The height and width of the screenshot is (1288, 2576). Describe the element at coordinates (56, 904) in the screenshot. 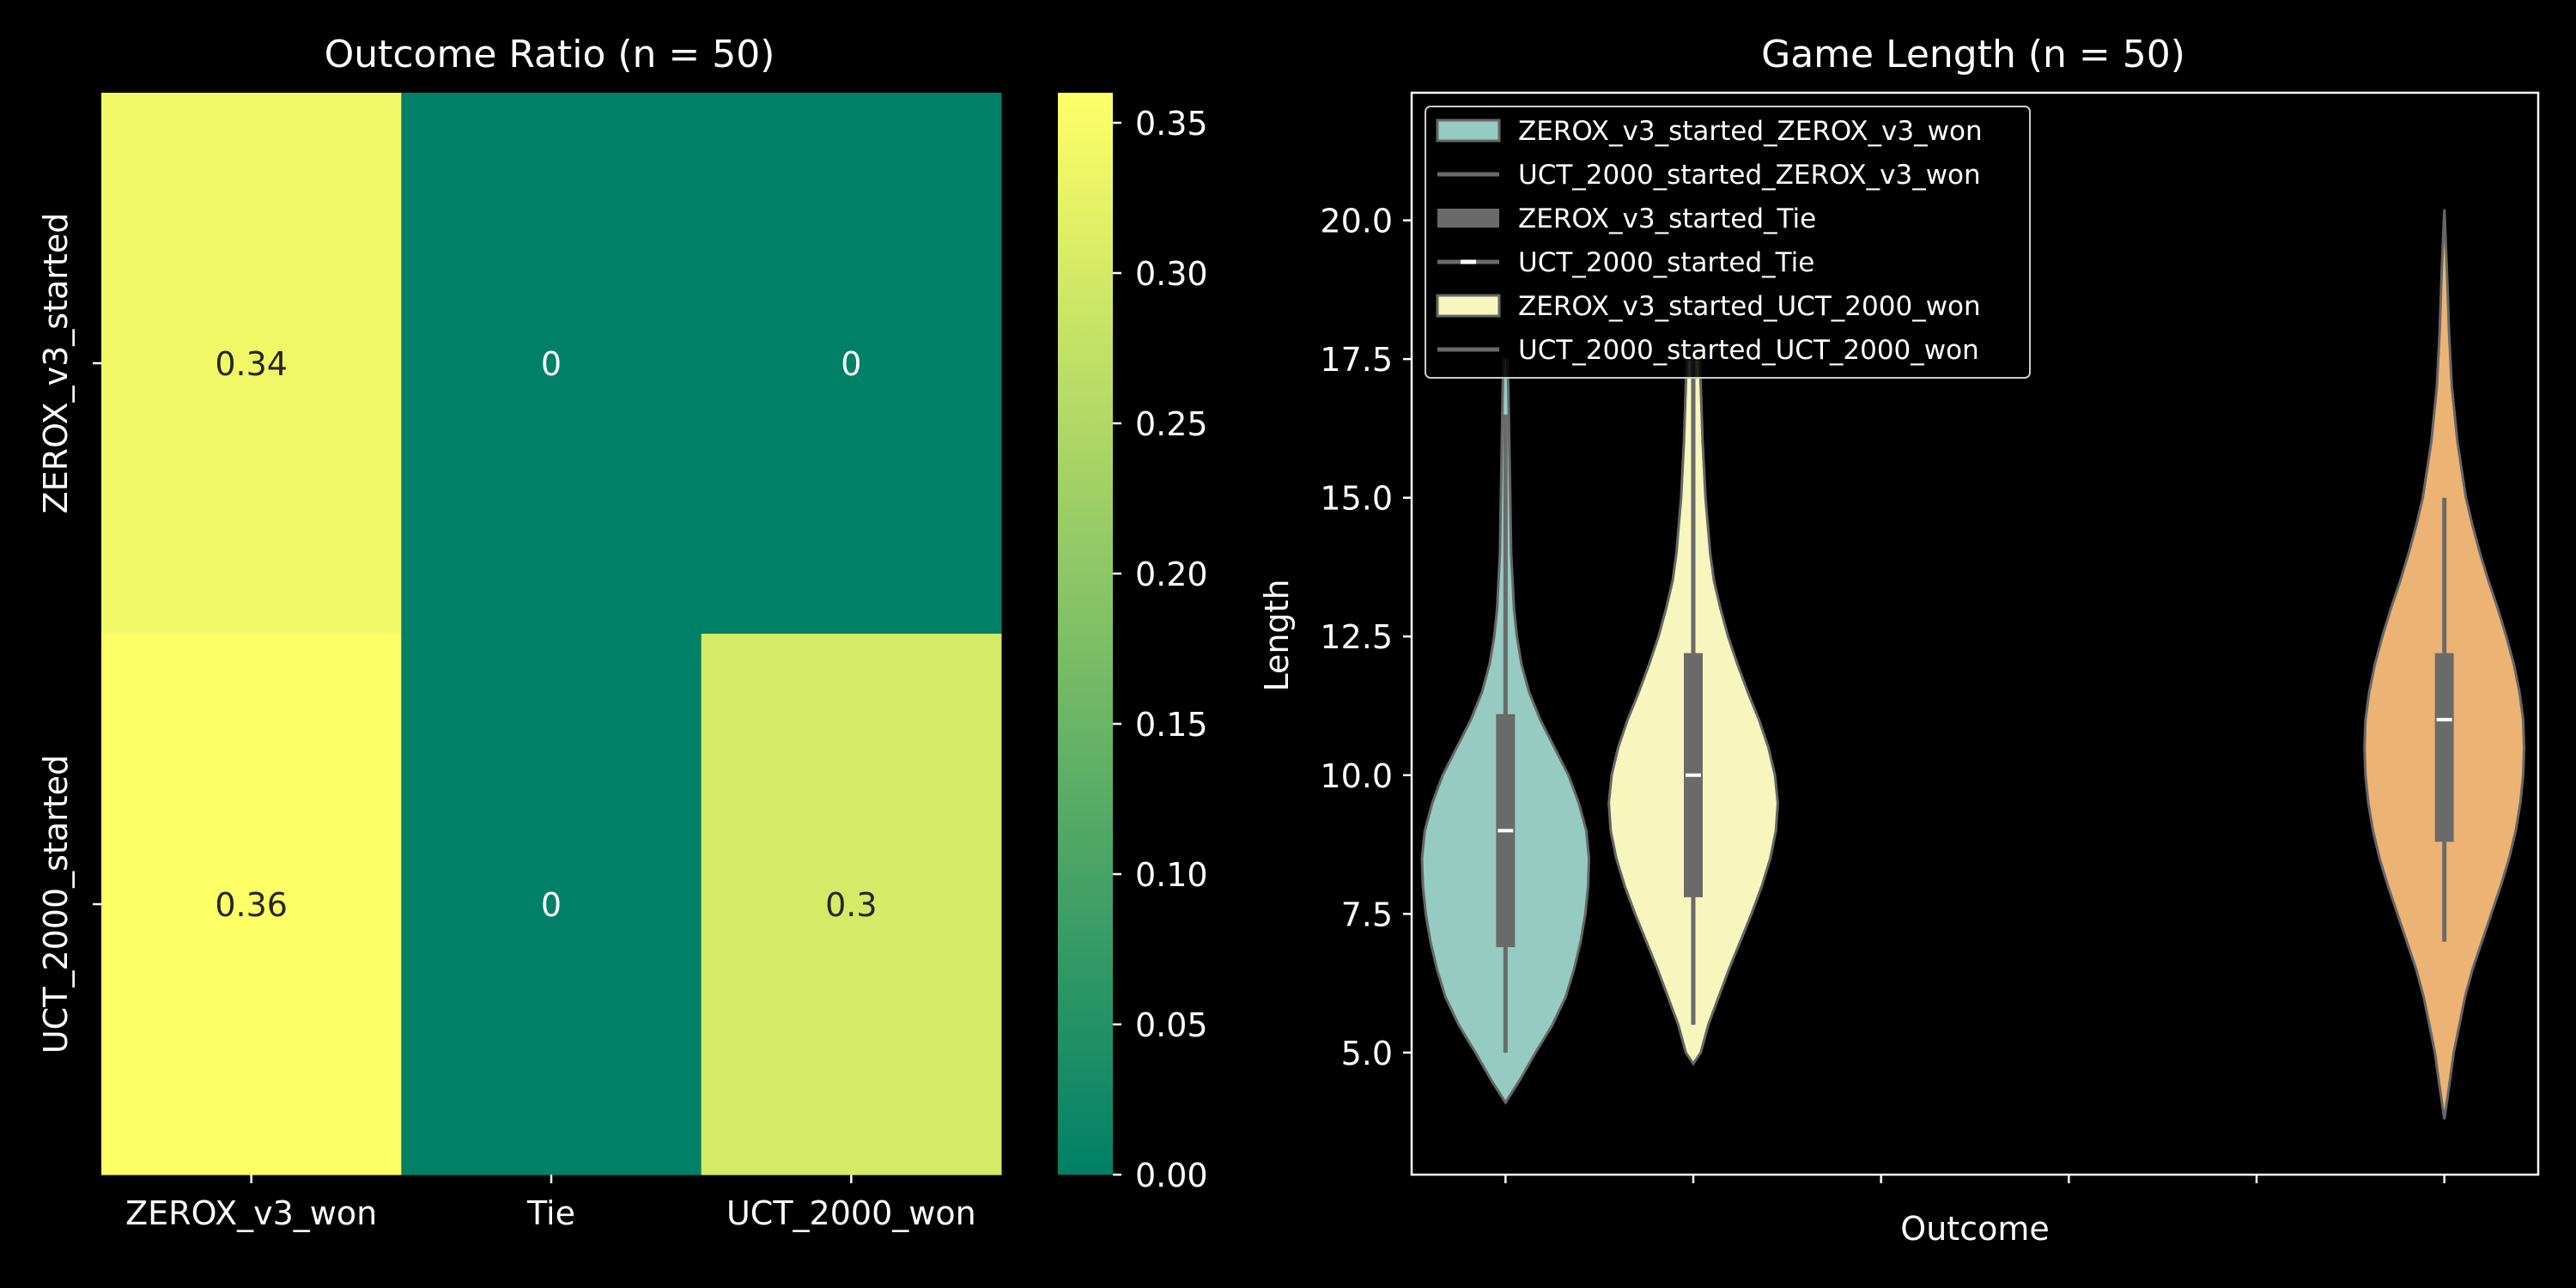

I see `heatmap-row-label: UCT_2000_started` at that location.